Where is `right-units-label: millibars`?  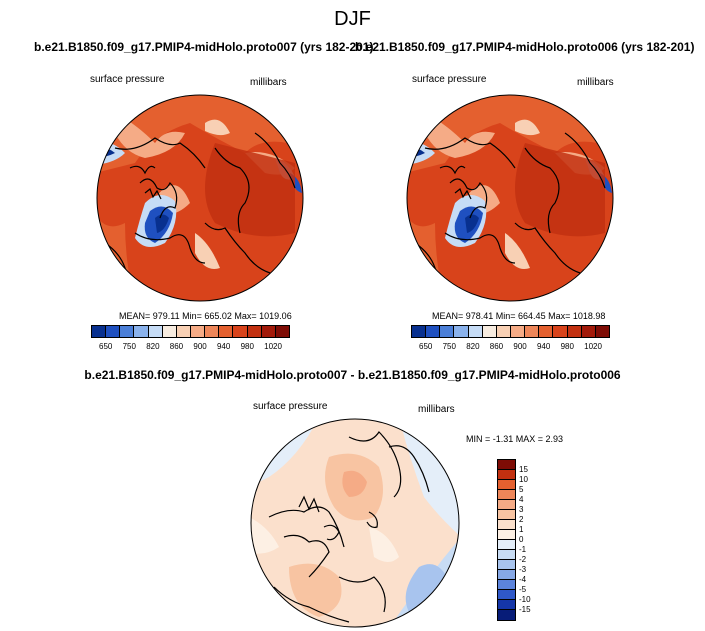
right-units-label: millibars is located at coordinates (595, 82).